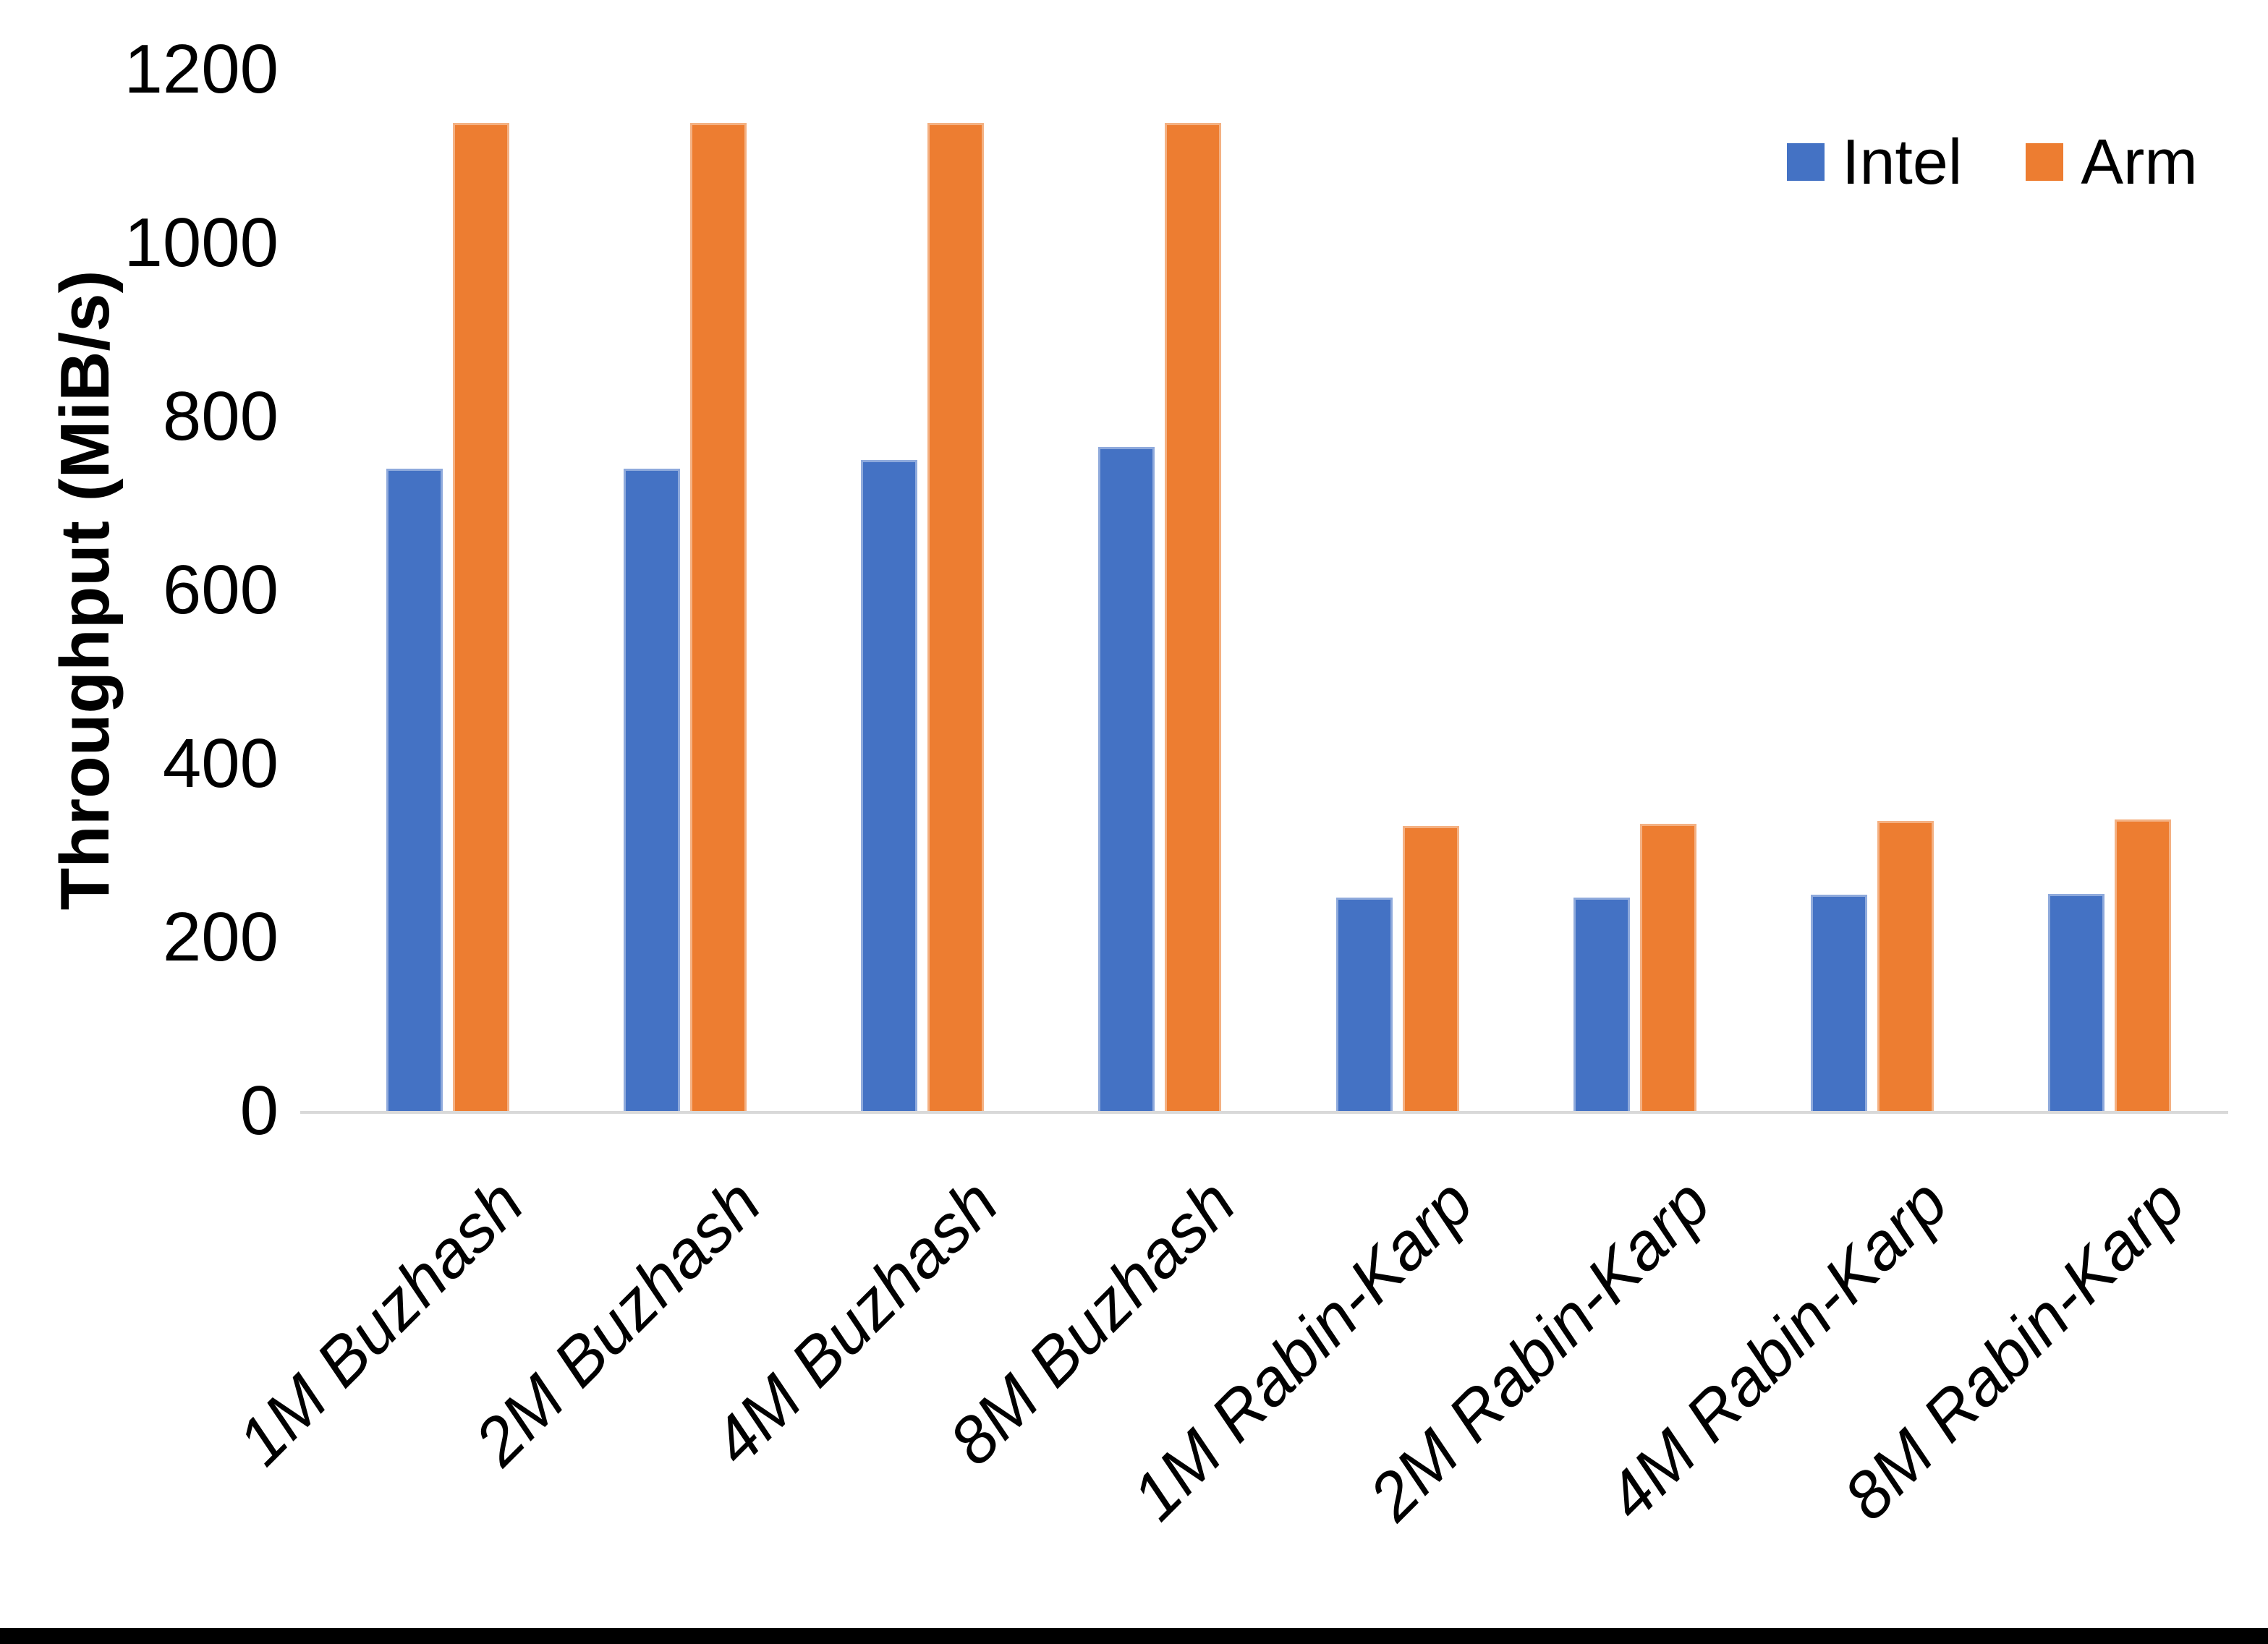 The width and height of the screenshot is (2268, 1644). What do you see at coordinates (1193, 617) in the screenshot?
I see `bar-arm-8m-buzhash` at bounding box center [1193, 617].